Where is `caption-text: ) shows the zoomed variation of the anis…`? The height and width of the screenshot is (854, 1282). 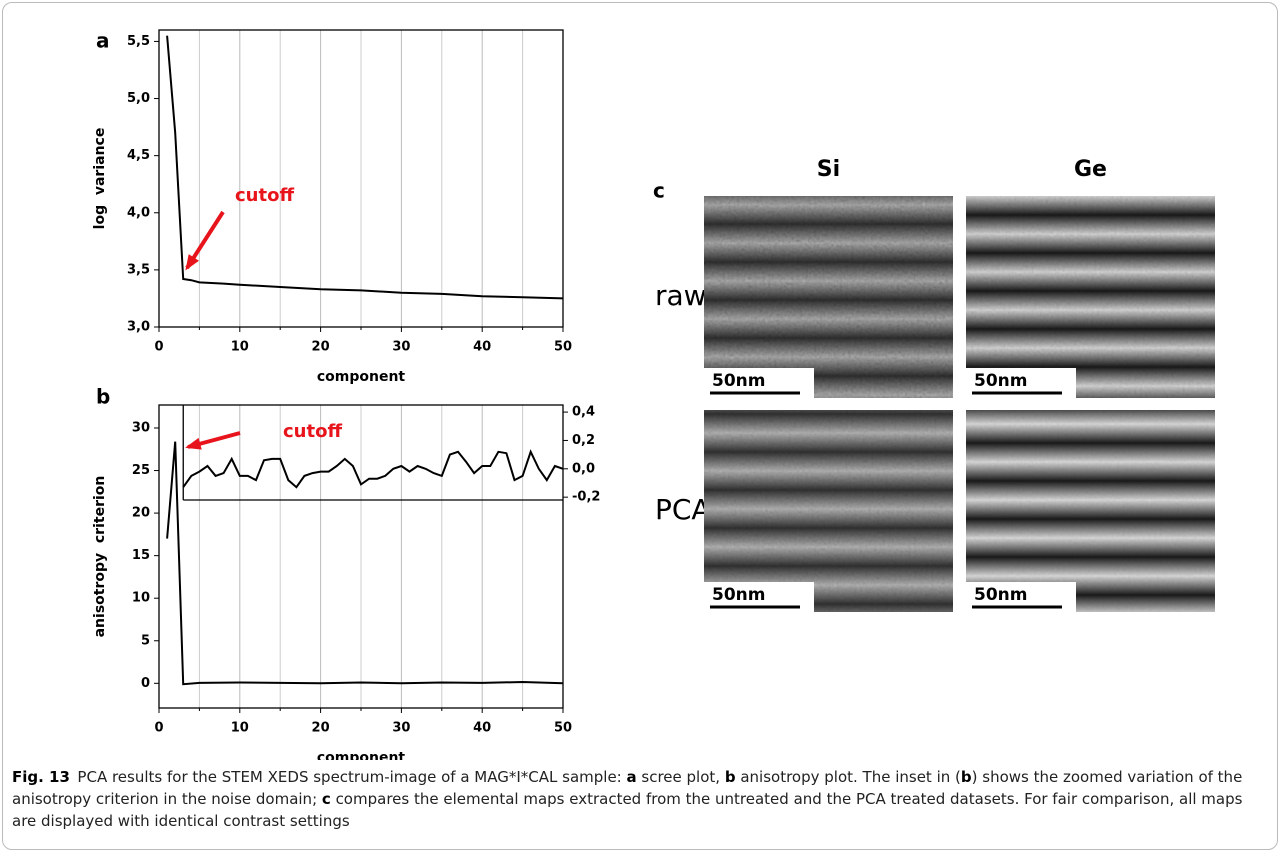 caption-text: ) shows the zoomed variation of the anis… is located at coordinates (627, 788).